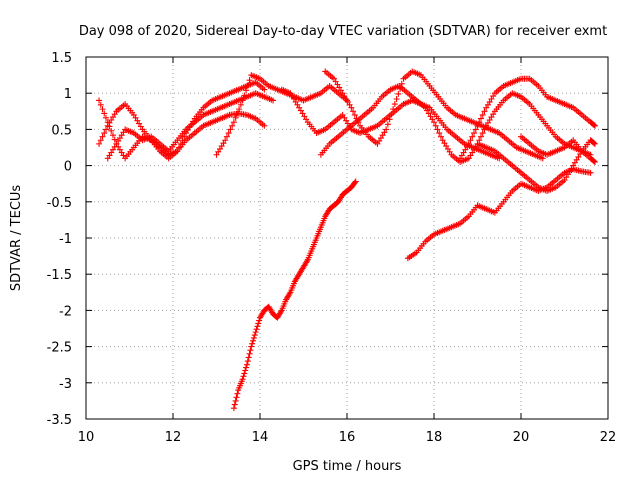  I want to click on y-tick-label: -3.5, so click(59, 420).